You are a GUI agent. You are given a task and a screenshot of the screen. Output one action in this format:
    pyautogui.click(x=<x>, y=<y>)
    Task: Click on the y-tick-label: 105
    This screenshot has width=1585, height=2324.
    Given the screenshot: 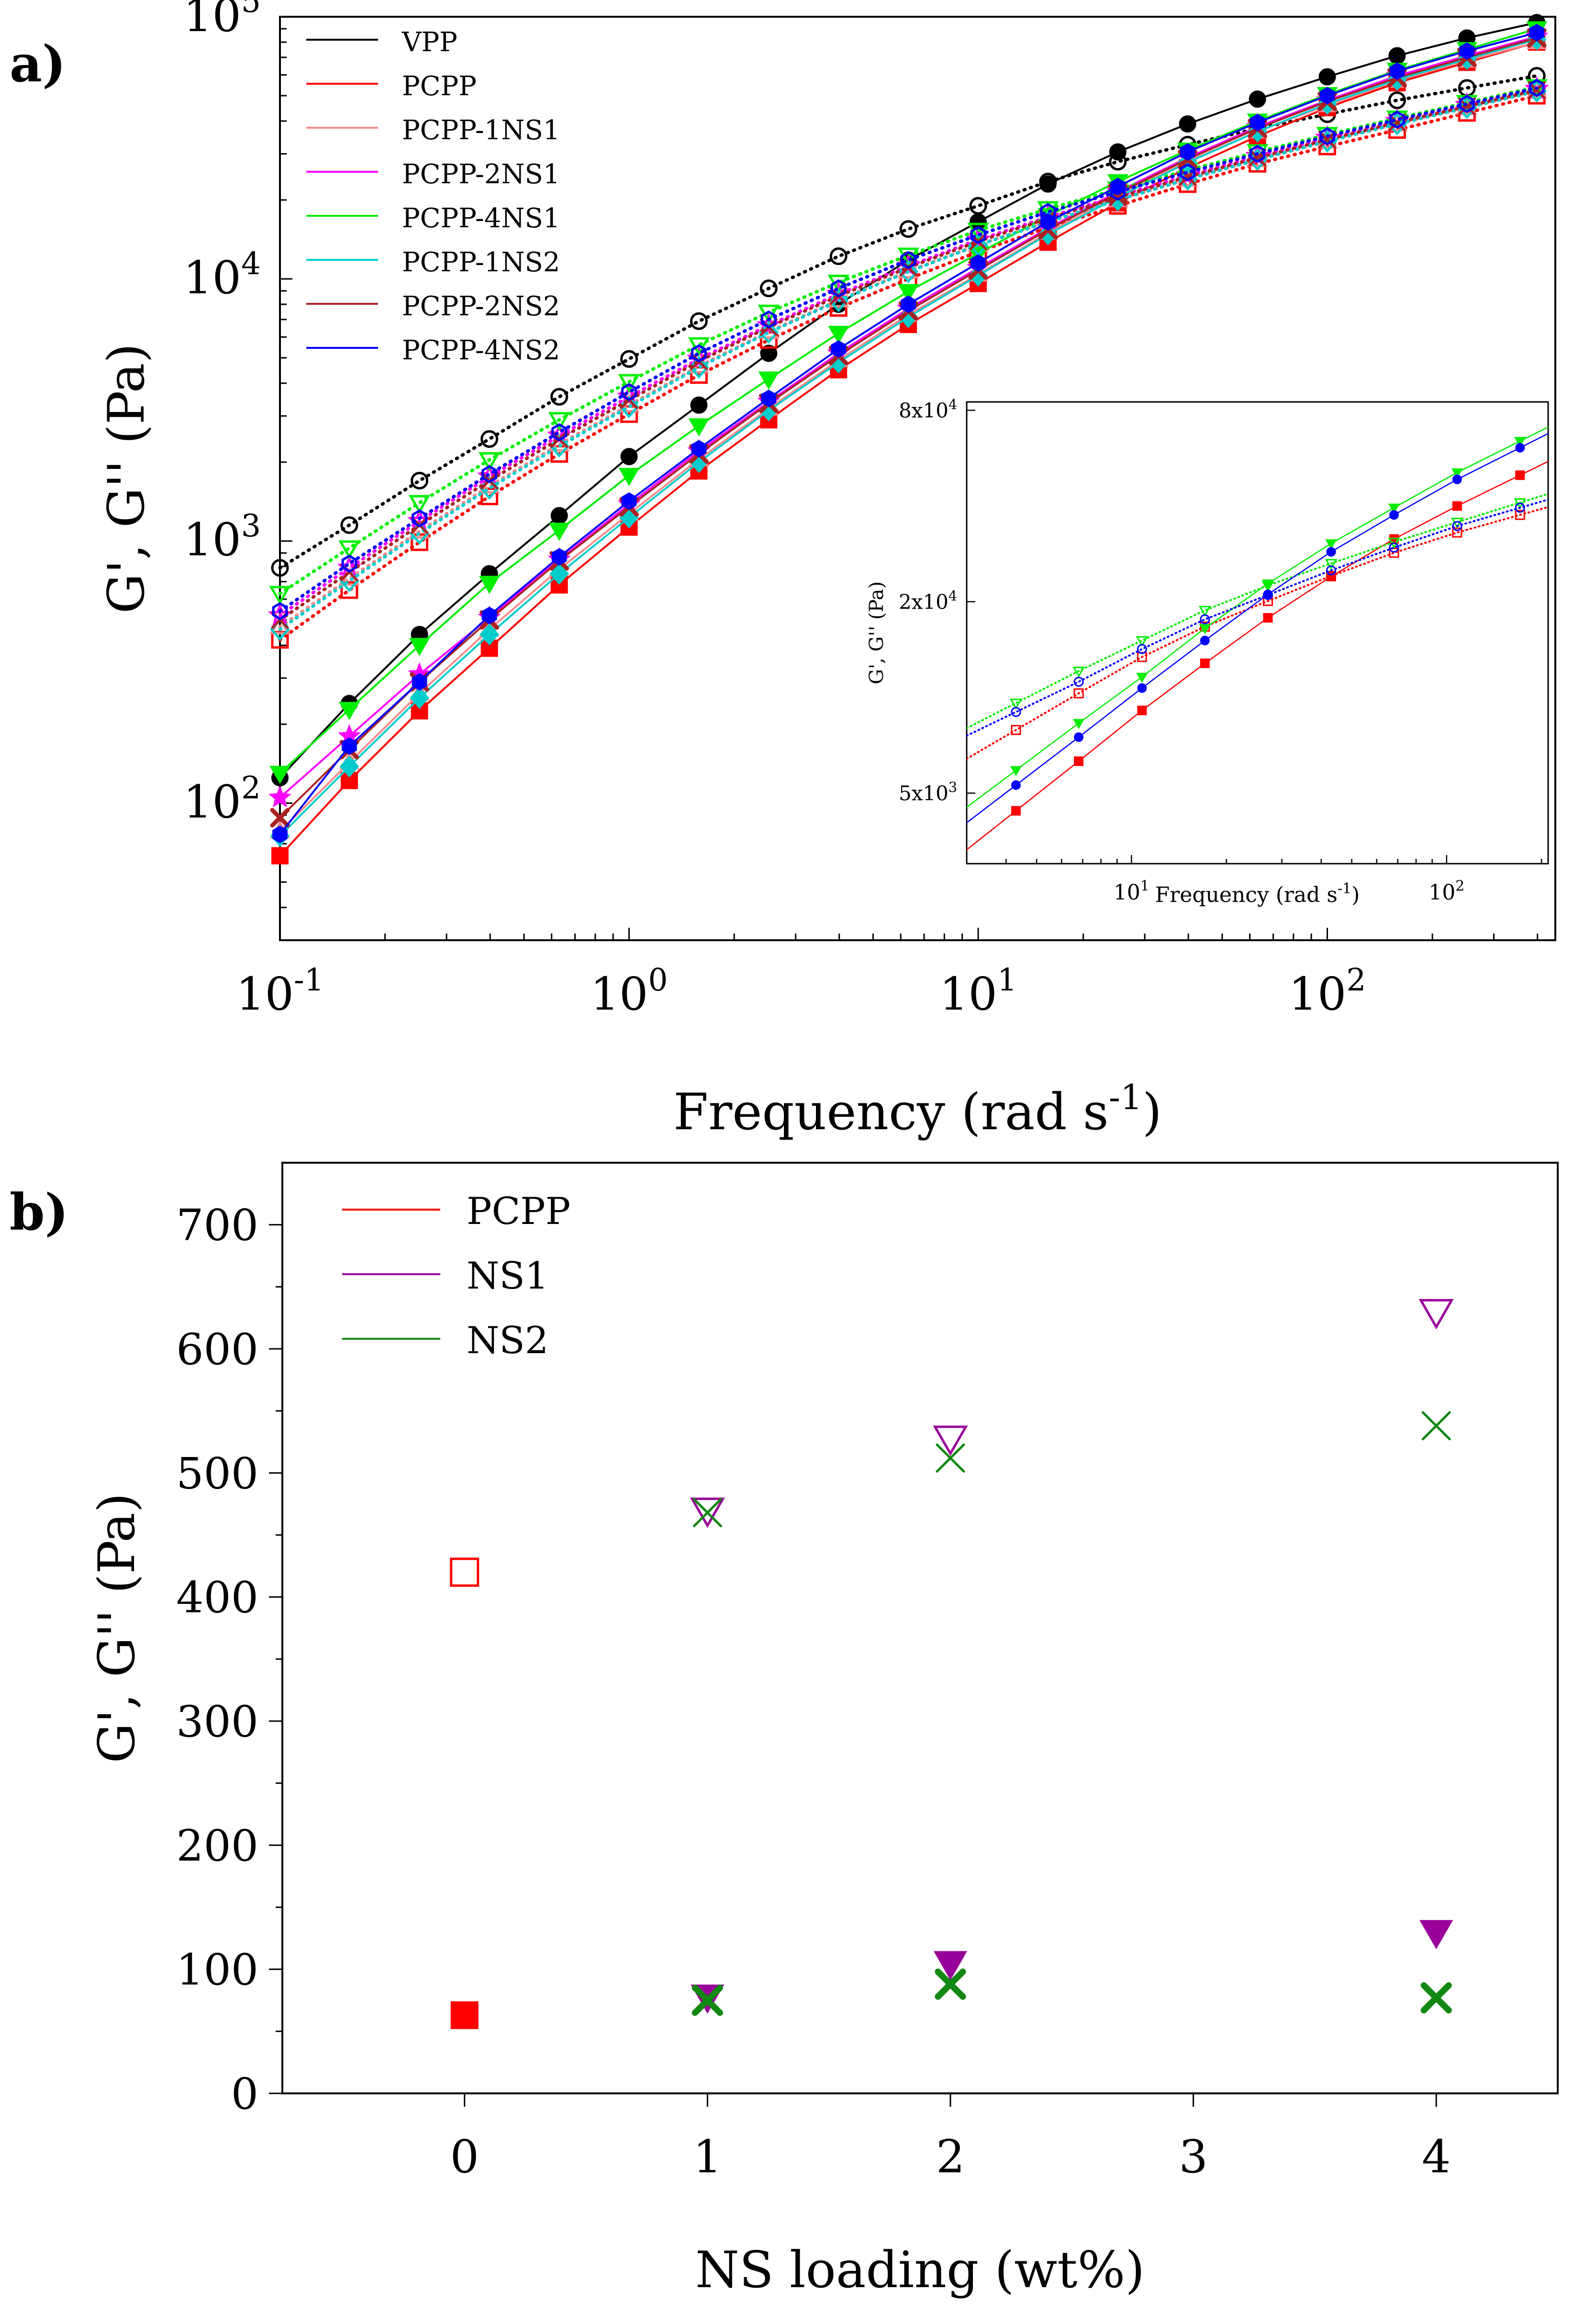 What is the action you would take?
    pyautogui.click(x=222, y=21)
    